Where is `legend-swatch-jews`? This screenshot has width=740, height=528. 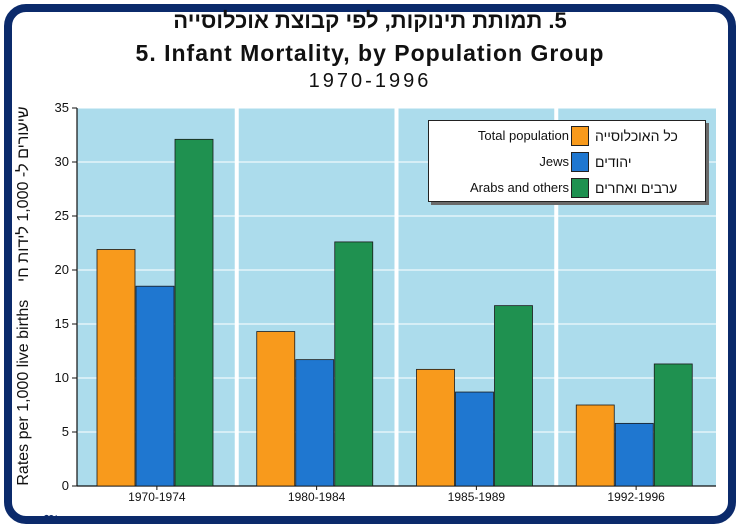 legend-swatch-jews is located at coordinates (580, 162).